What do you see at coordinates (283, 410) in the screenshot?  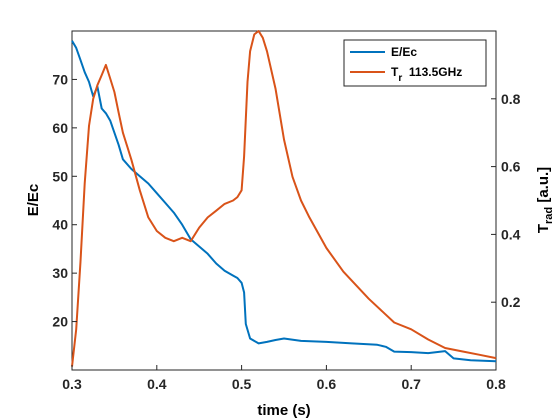 I see `x-axis-title: time (s)` at bounding box center [283, 410].